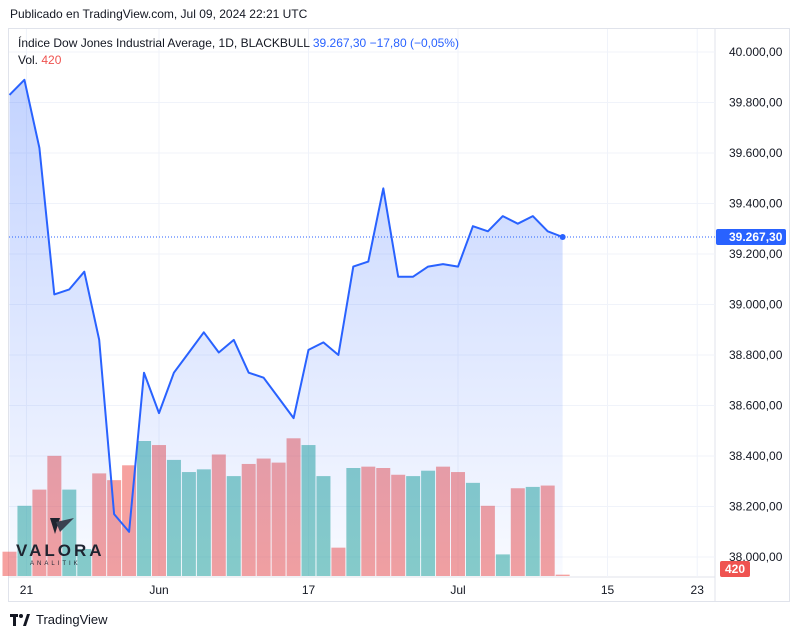  I want to click on y-tick-label: 39.000,00, so click(756, 305).